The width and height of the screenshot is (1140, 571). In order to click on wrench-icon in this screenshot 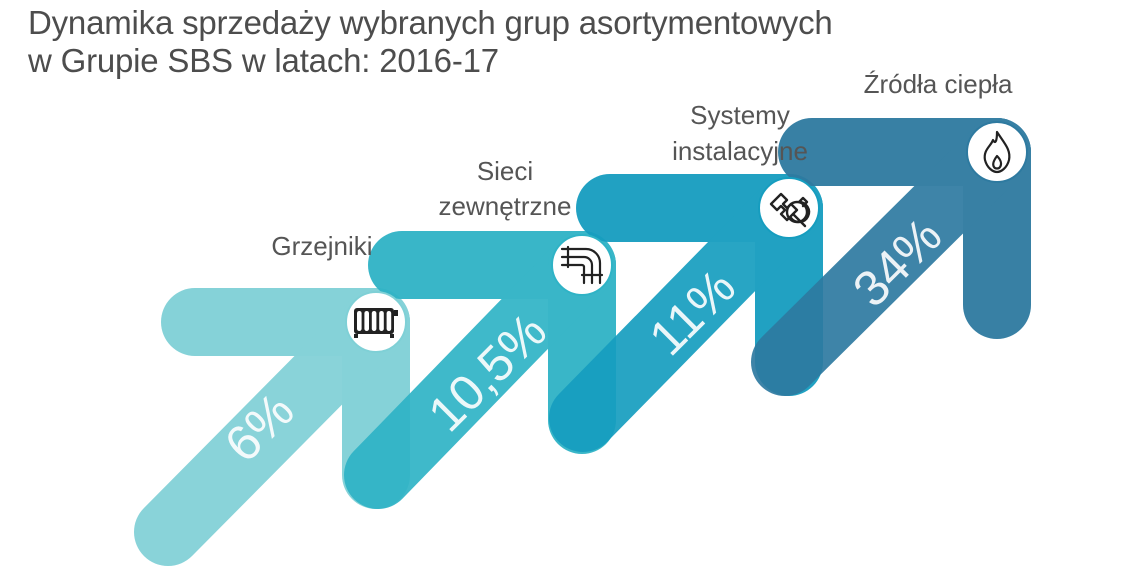, I will do `click(789, 208)`.